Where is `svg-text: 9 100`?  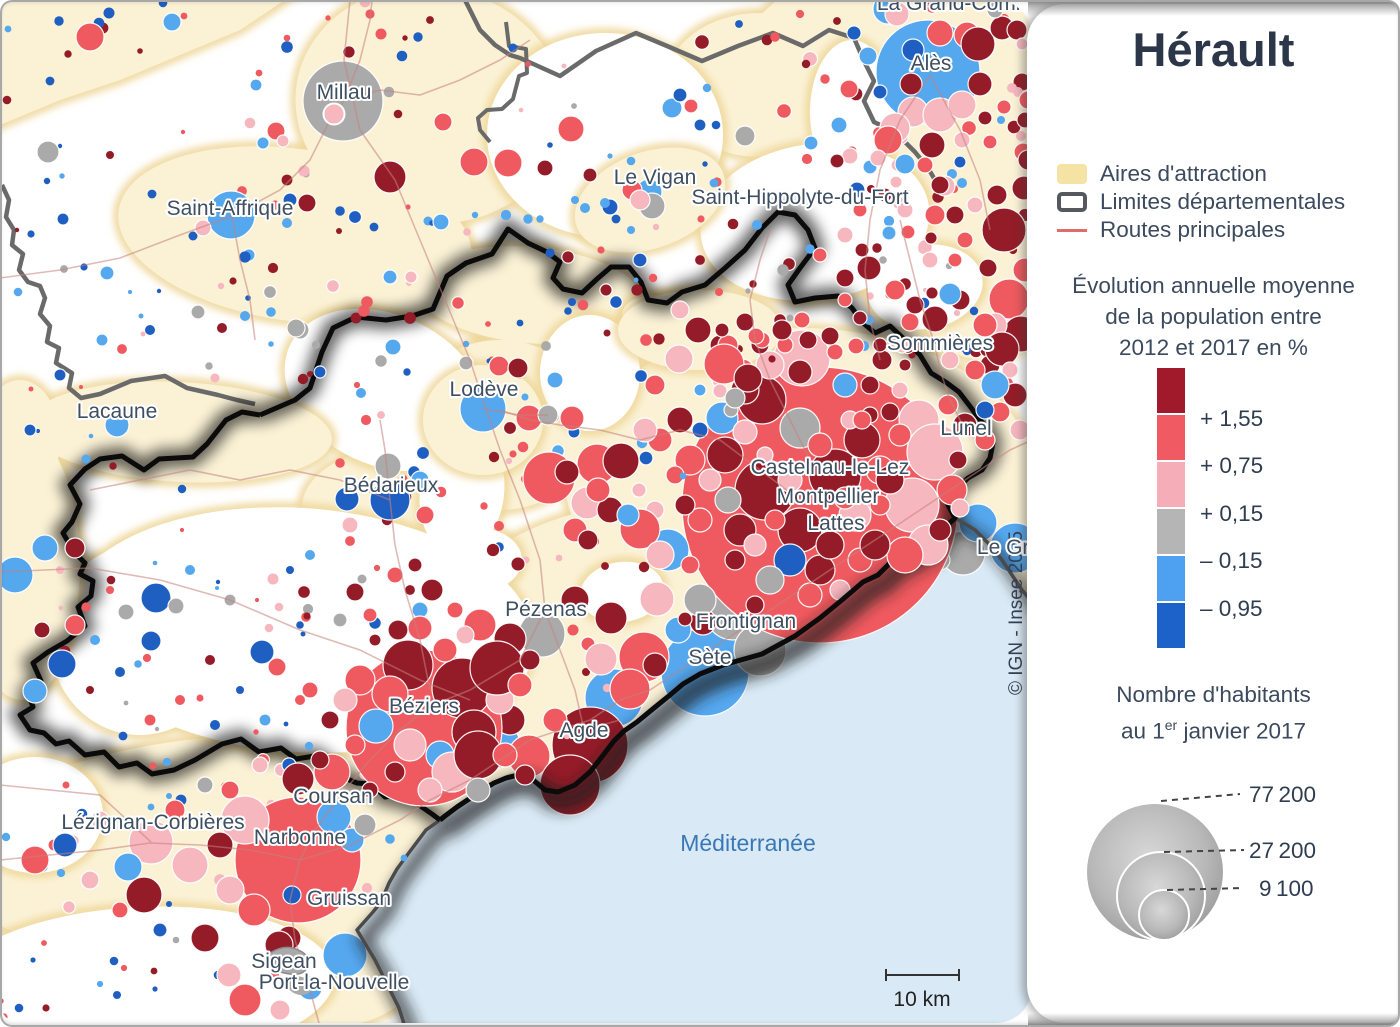 svg-text: 9 100 is located at coordinates (1286, 888).